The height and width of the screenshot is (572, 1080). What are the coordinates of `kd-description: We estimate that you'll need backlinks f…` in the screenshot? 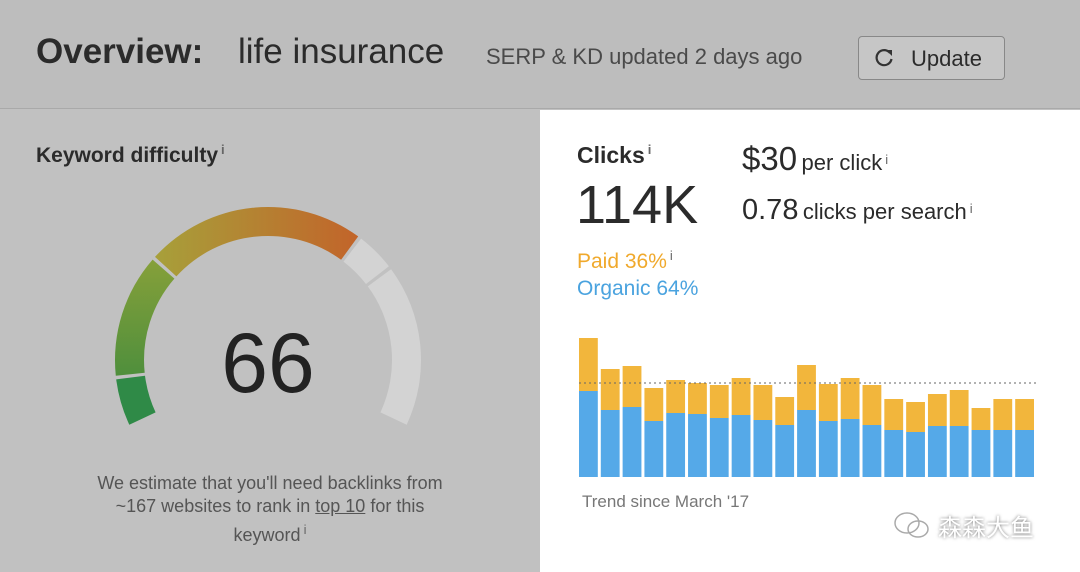 It's located at (270, 509).